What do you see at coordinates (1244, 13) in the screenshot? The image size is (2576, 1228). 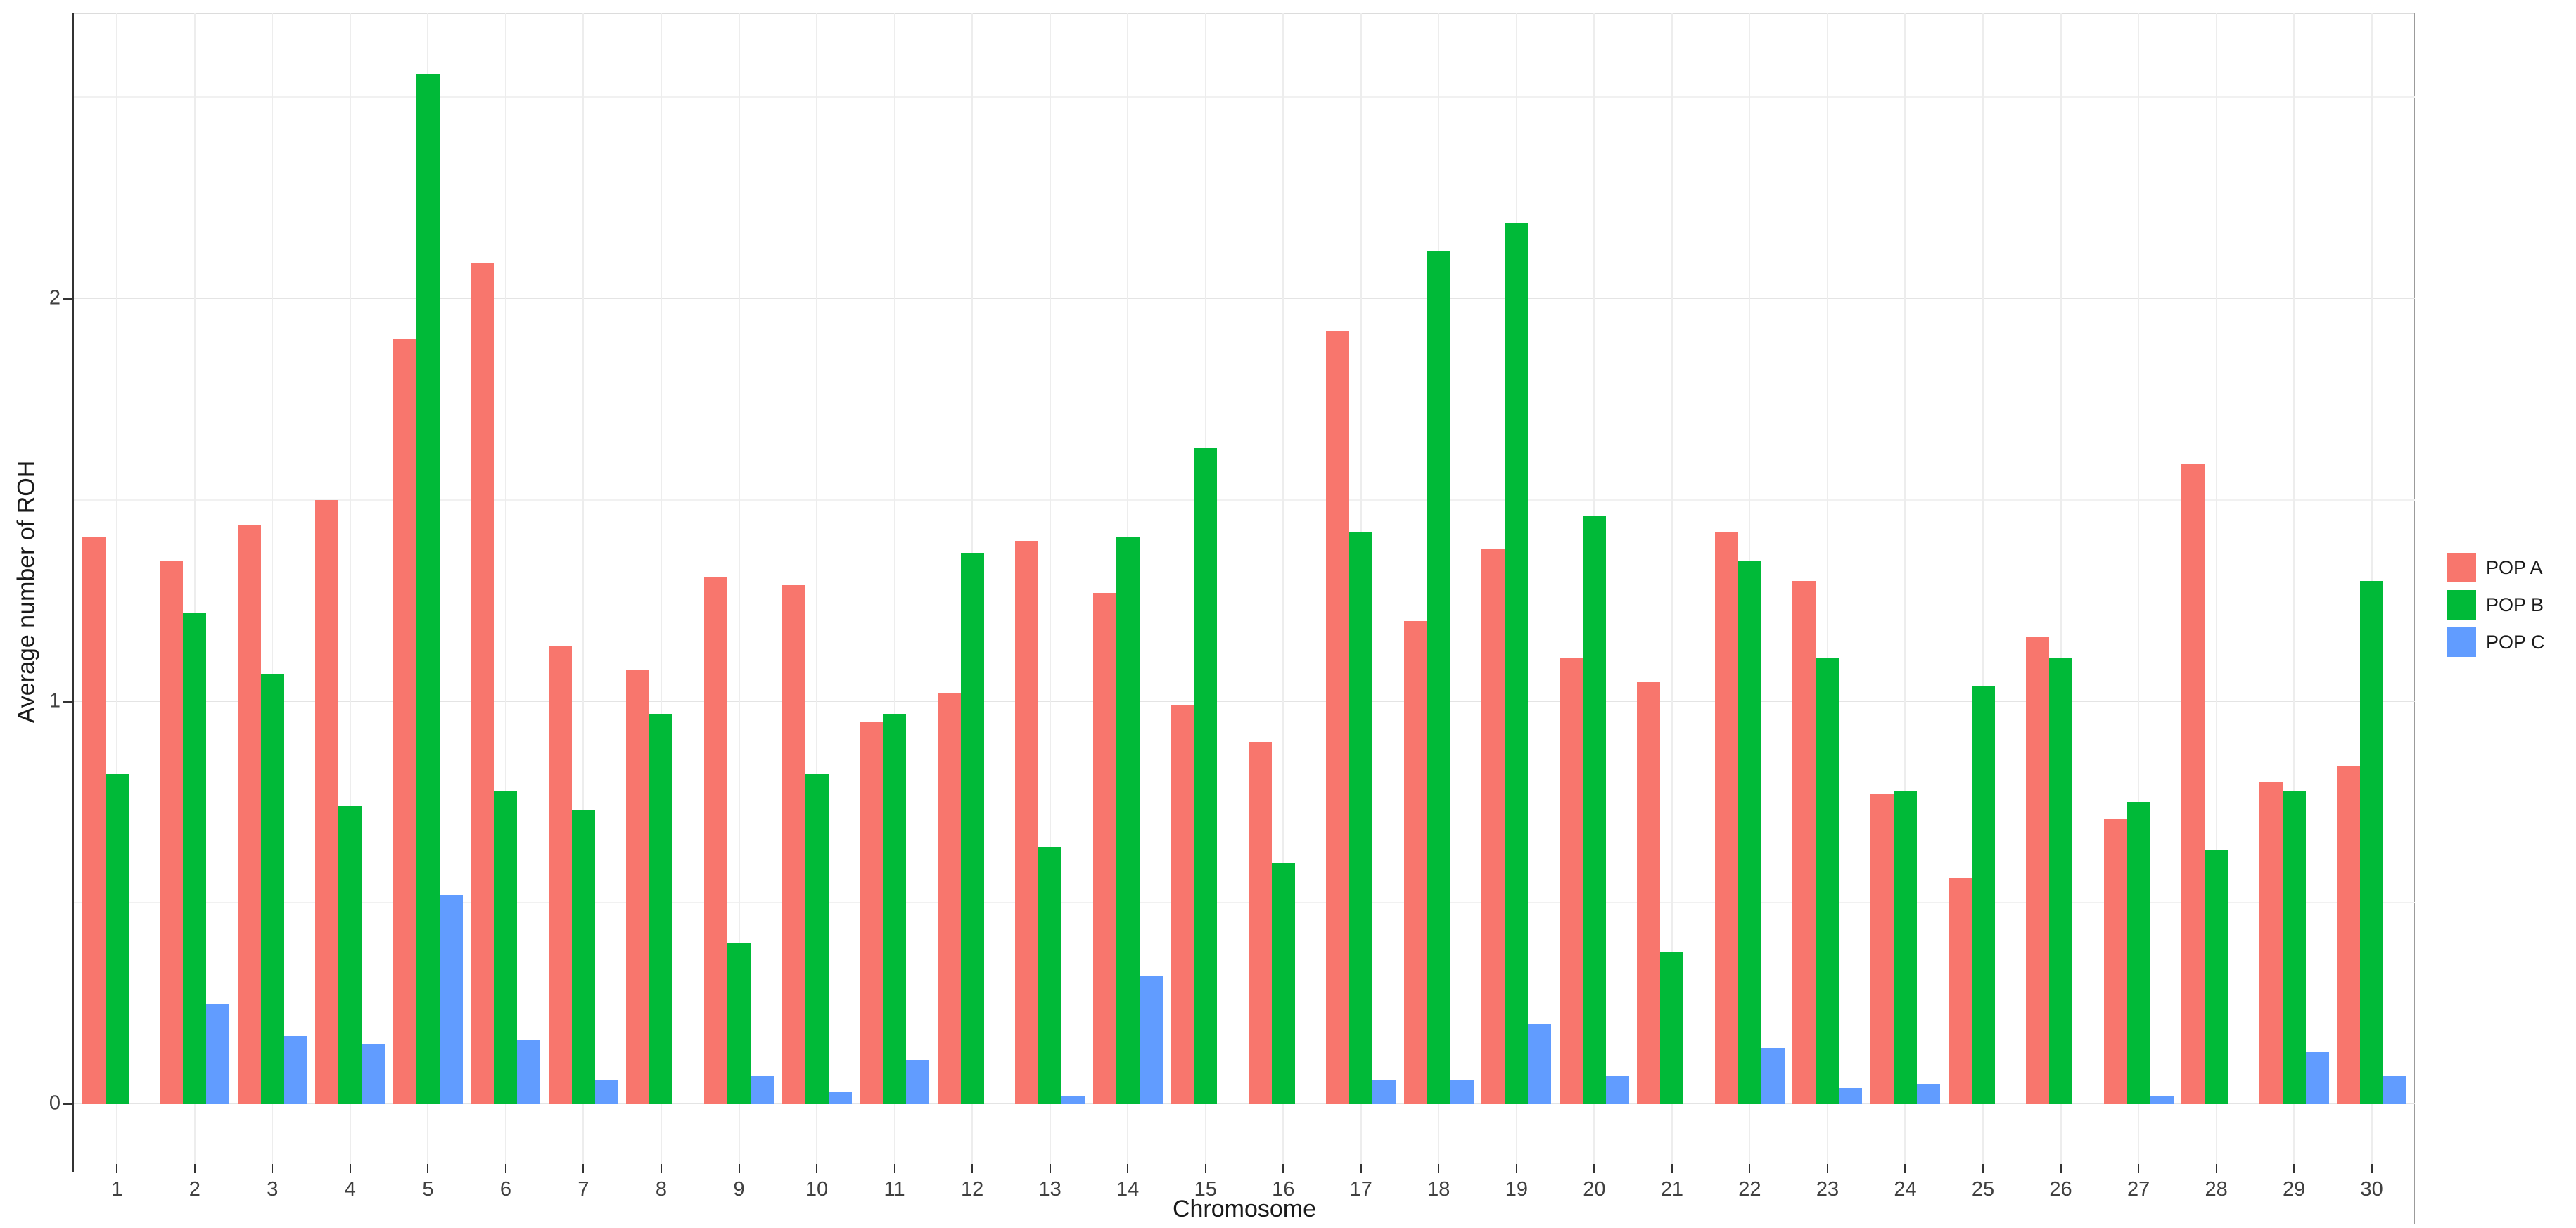 I see `panel-top-border` at bounding box center [1244, 13].